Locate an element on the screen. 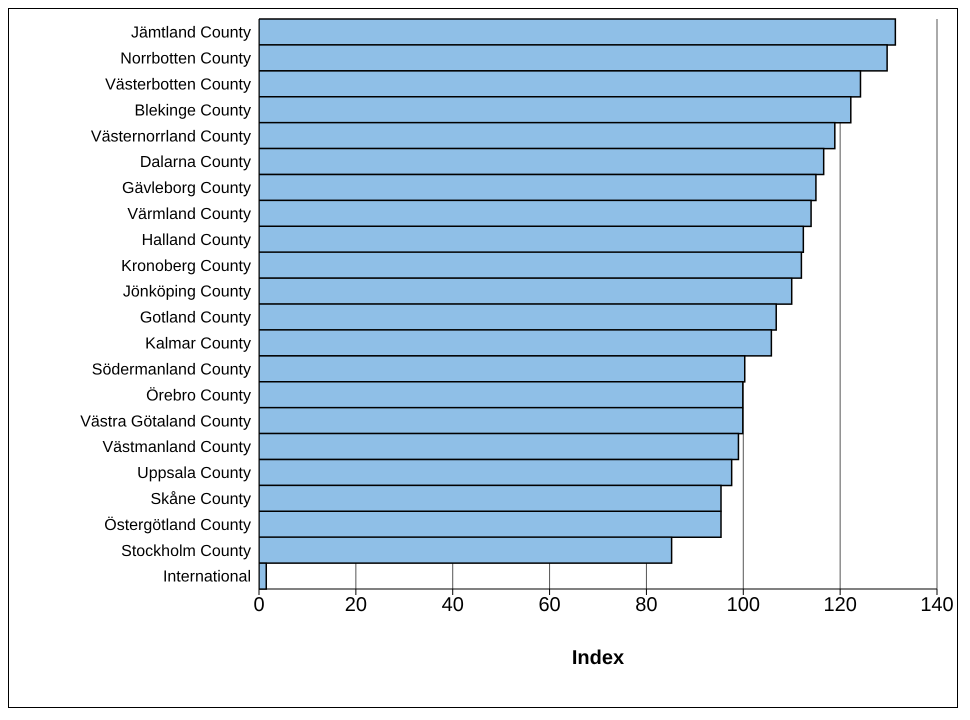 The width and height of the screenshot is (970, 720). x-tick-label: 0 is located at coordinates (259, 605).